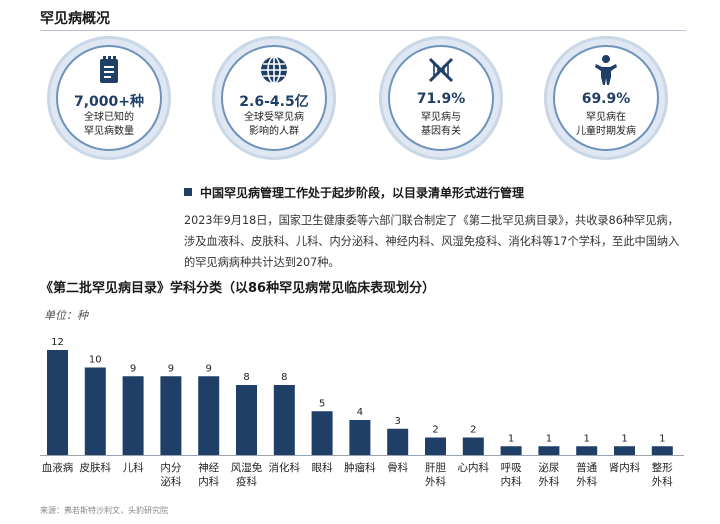 The image size is (720, 524). I want to click on stat-value: 71.9%, so click(441, 99).